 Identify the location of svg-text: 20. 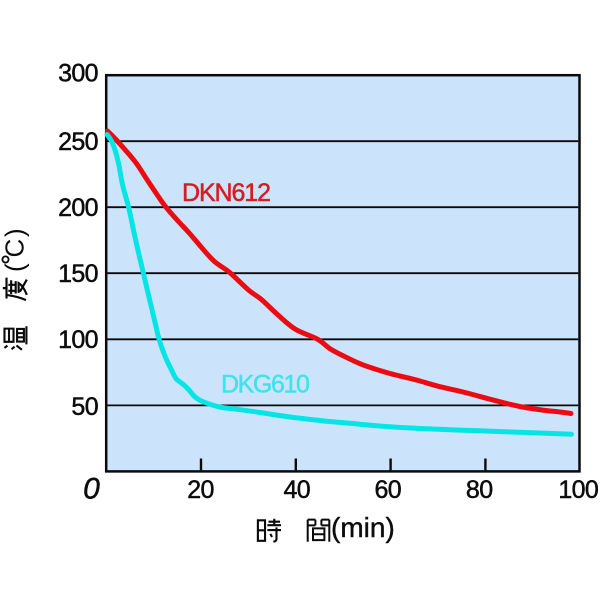
(200, 490).